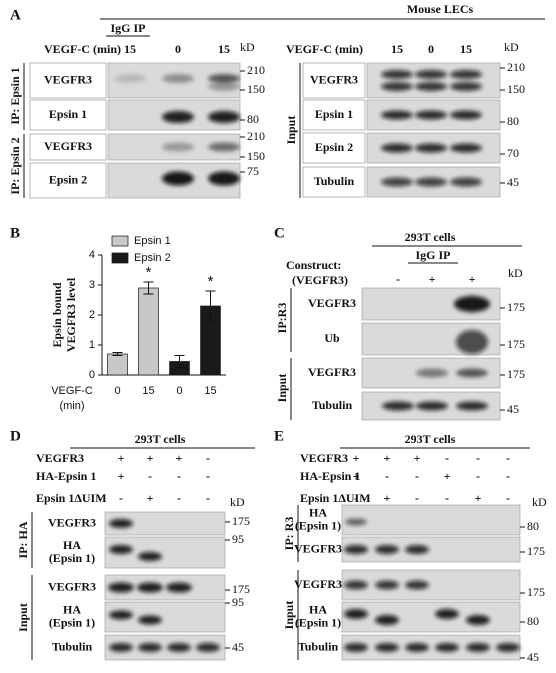 Image resolution: width=556 pixels, height=673 pixels. I want to click on annotation: *, so click(211, 281).